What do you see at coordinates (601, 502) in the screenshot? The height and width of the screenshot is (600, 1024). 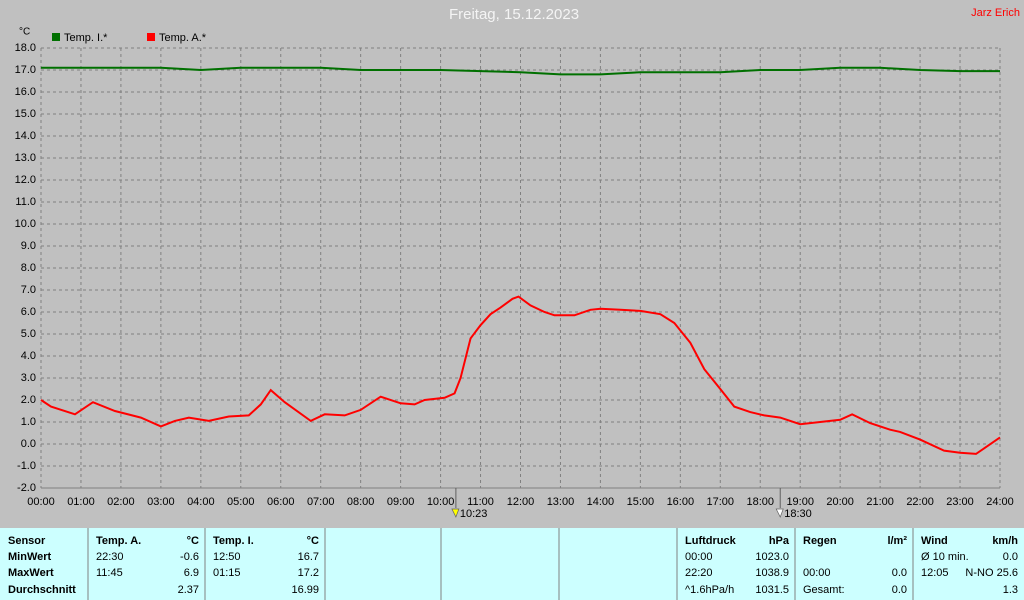 I see `x-tick-label: 14:00` at bounding box center [601, 502].